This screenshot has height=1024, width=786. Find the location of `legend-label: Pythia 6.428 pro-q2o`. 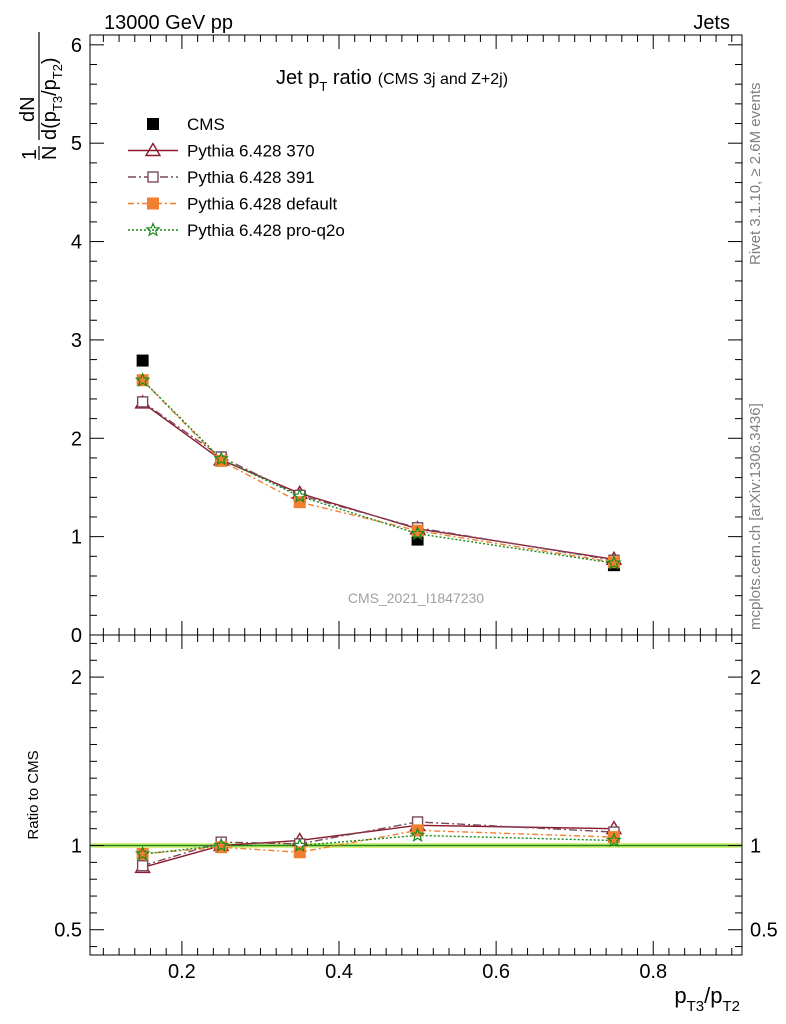

legend-label: Pythia 6.428 pro-q2o is located at coordinates (266, 230).